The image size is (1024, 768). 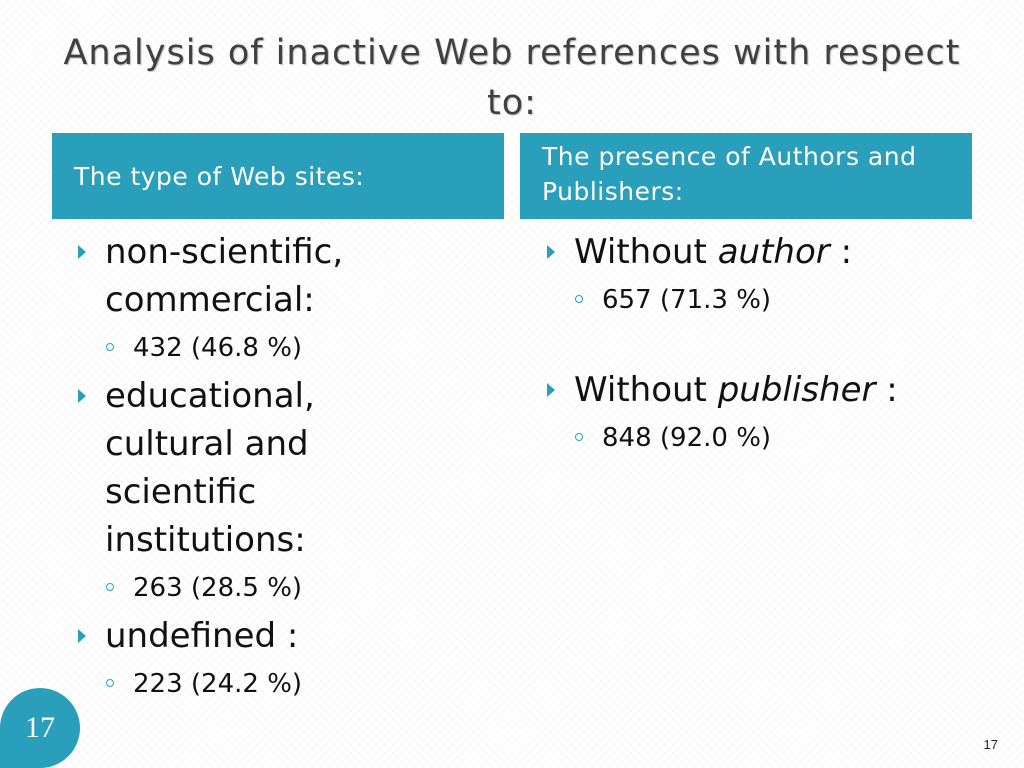 I want to click on list-subitem: 848 (92.0 %), so click(x=758, y=438).